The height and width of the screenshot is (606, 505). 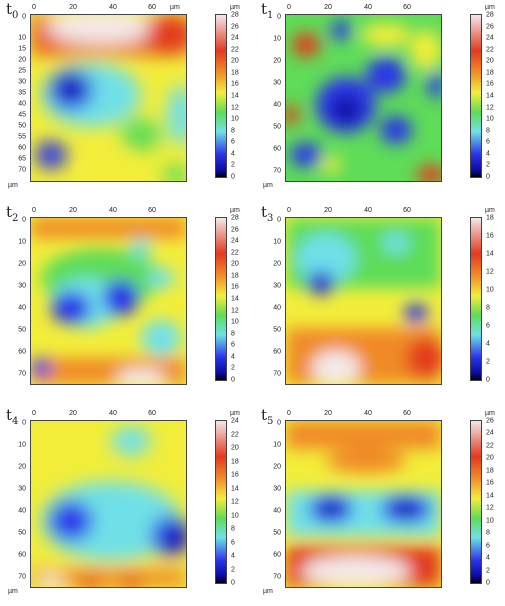 I want to click on panel-t5: t5 0 20 40 60 0 10 20 30 40, so click(x=378, y=500).